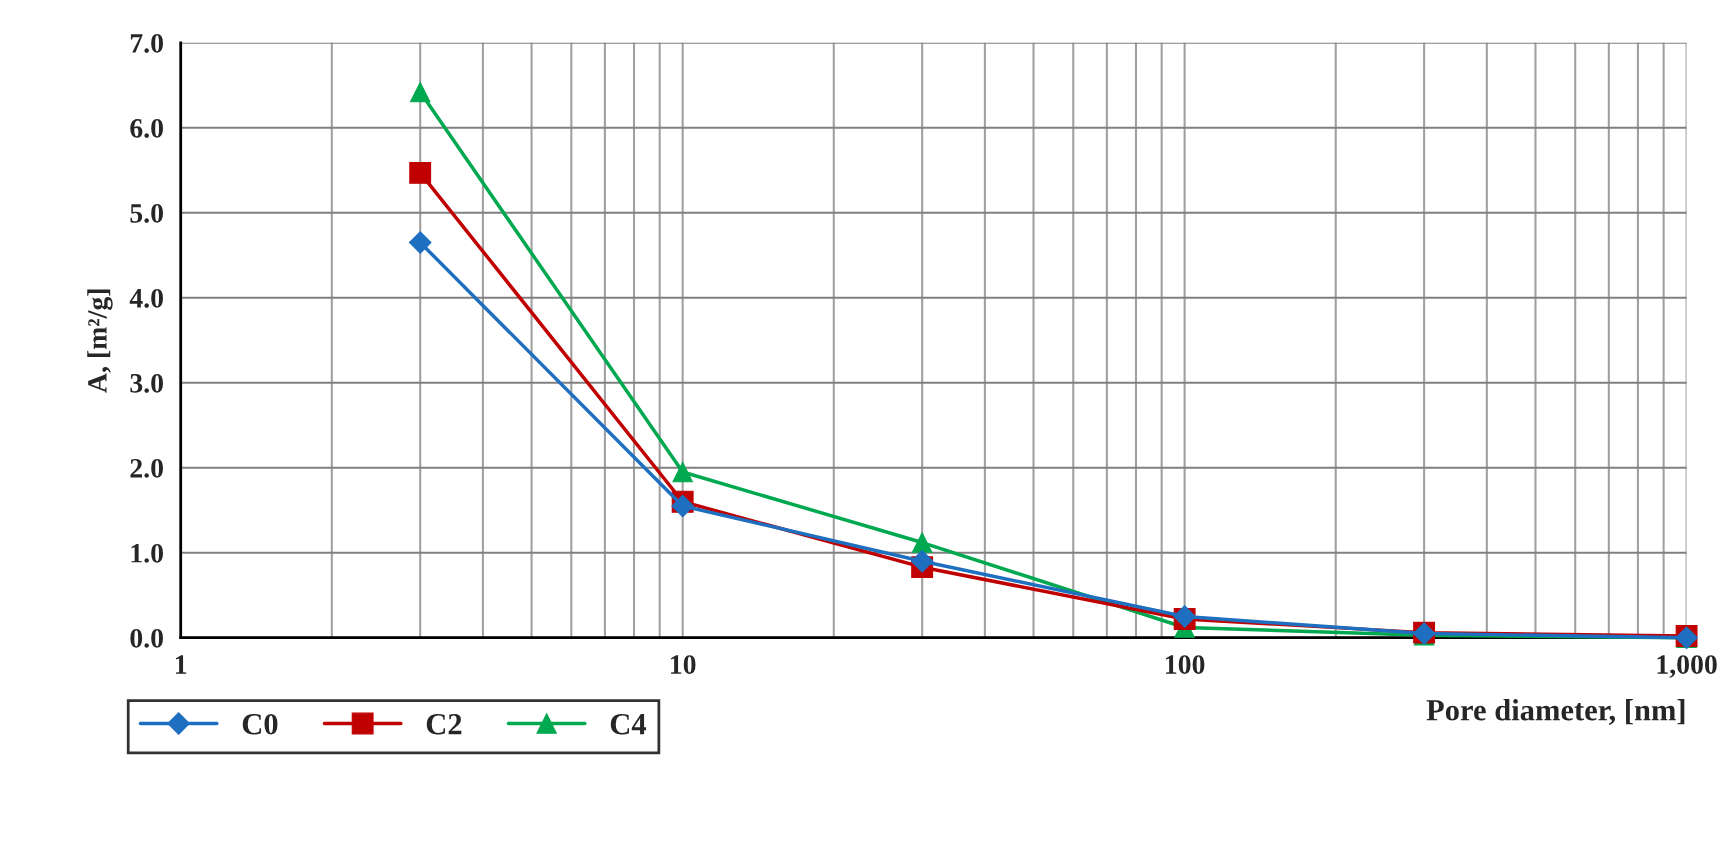 The width and height of the screenshot is (1721, 856). What do you see at coordinates (181, 664) in the screenshot?
I see `x-tick-label: 1` at bounding box center [181, 664].